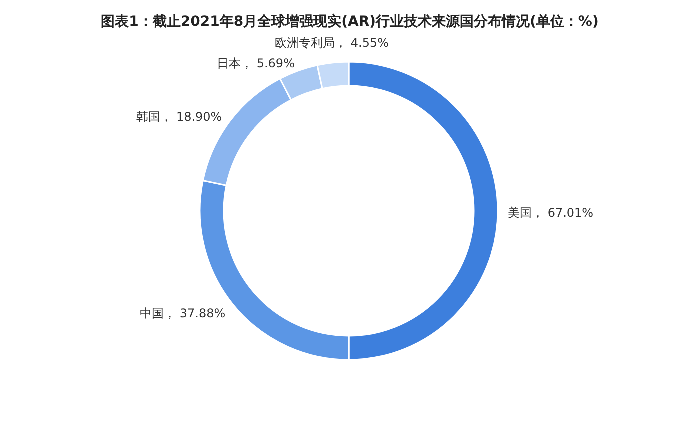 Image resolution: width=700 pixels, height=436 pixels. I want to click on slice-label: 美国， 67.01%, so click(551, 213).